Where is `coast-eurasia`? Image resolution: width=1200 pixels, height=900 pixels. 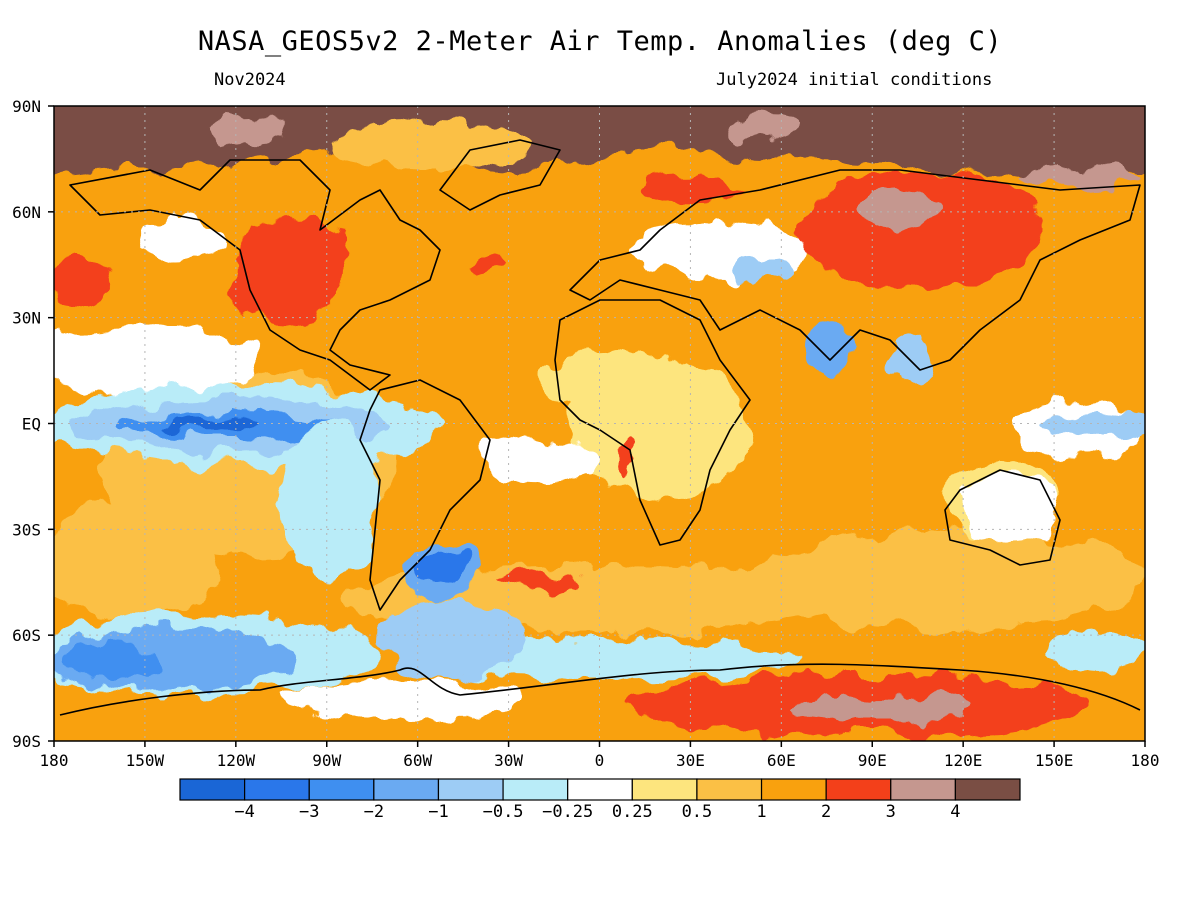 coast-eurasia is located at coordinates (855, 270).